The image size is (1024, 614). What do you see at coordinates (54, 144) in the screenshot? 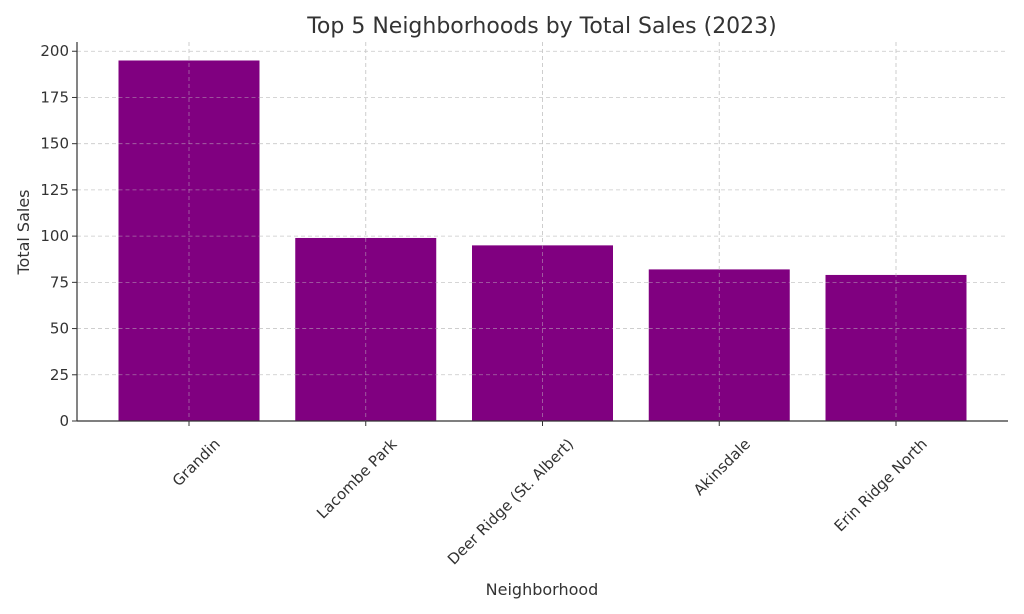
I see `y-tick-label: 150` at bounding box center [54, 144].